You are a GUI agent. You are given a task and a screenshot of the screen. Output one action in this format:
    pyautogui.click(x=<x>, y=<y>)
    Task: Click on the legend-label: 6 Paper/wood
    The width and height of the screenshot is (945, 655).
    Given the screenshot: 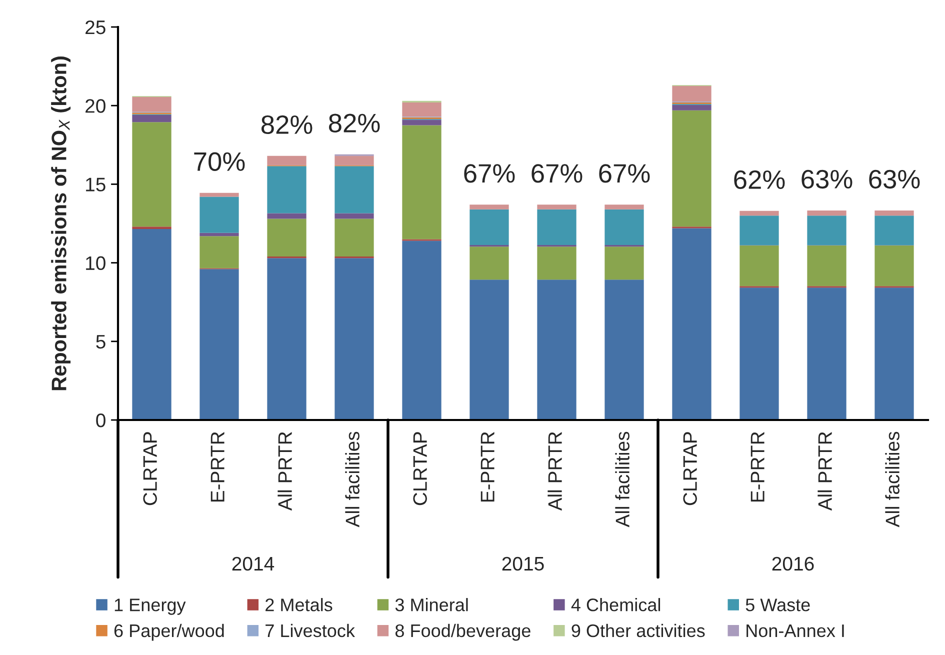 What is the action you would take?
    pyautogui.click(x=169, y=632)
    